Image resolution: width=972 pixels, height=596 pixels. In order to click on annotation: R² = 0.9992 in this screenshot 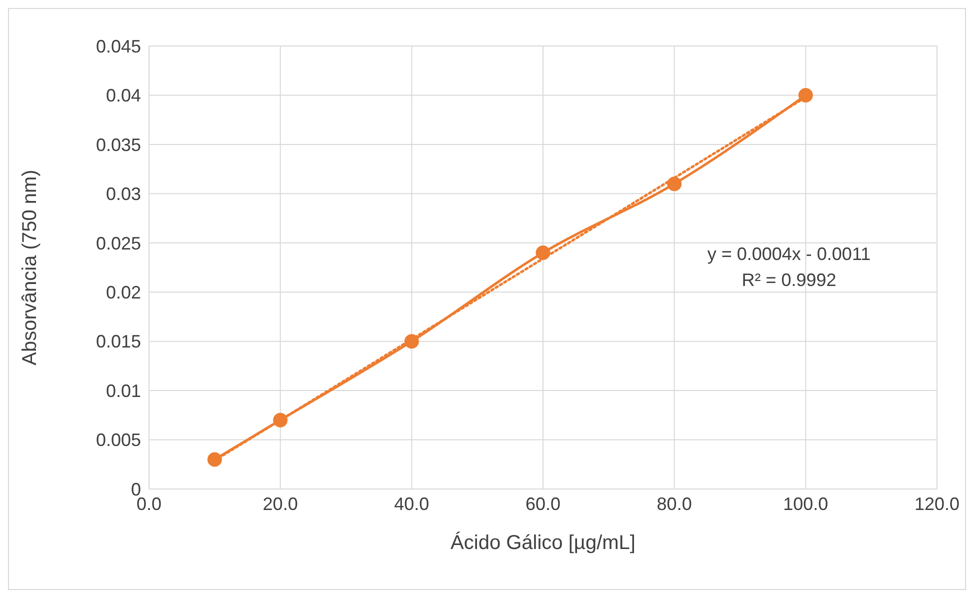, I will do `click(789, 280)`.